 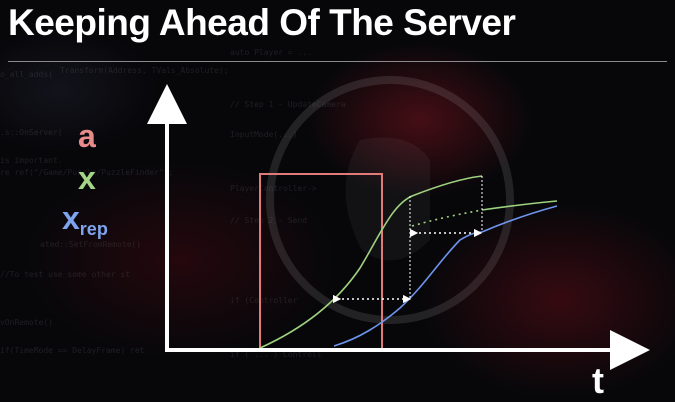 I want to click on time-axis-label: t, so click(x=598, y=380).